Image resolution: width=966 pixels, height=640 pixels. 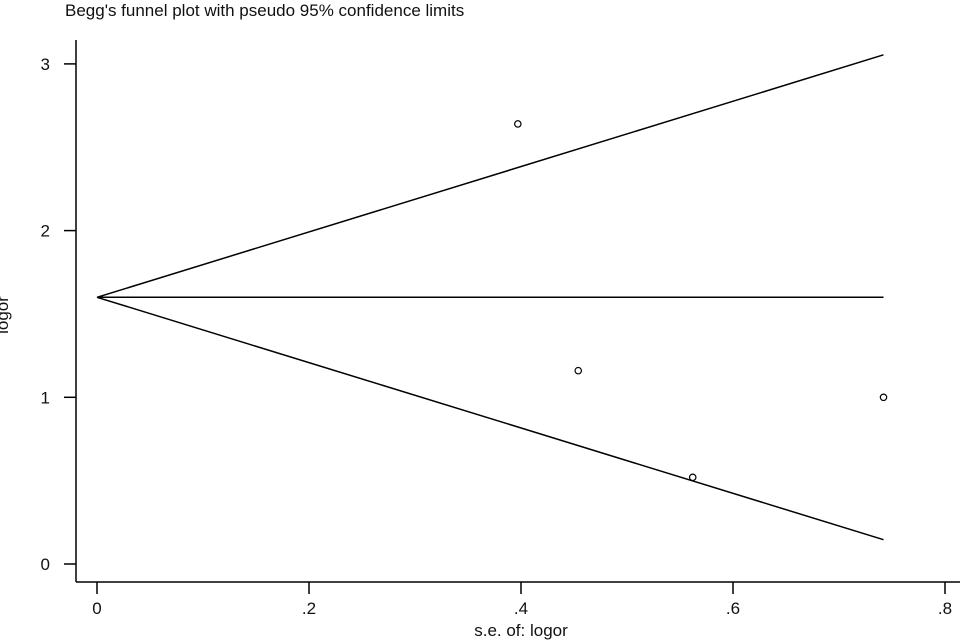 I want to click on x-tick-label: .6, so click(x=733, y=608).